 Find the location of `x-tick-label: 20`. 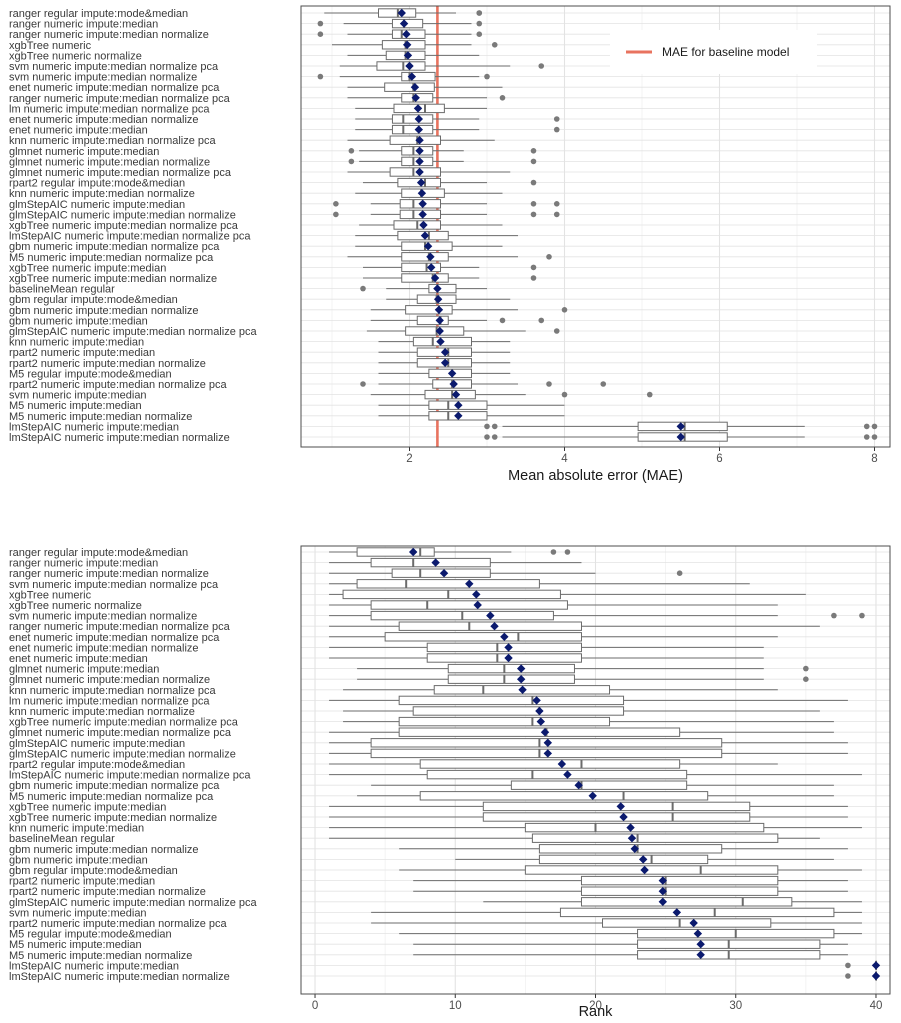

x-tick-label: 20 is located at coordinates (595, 1006).